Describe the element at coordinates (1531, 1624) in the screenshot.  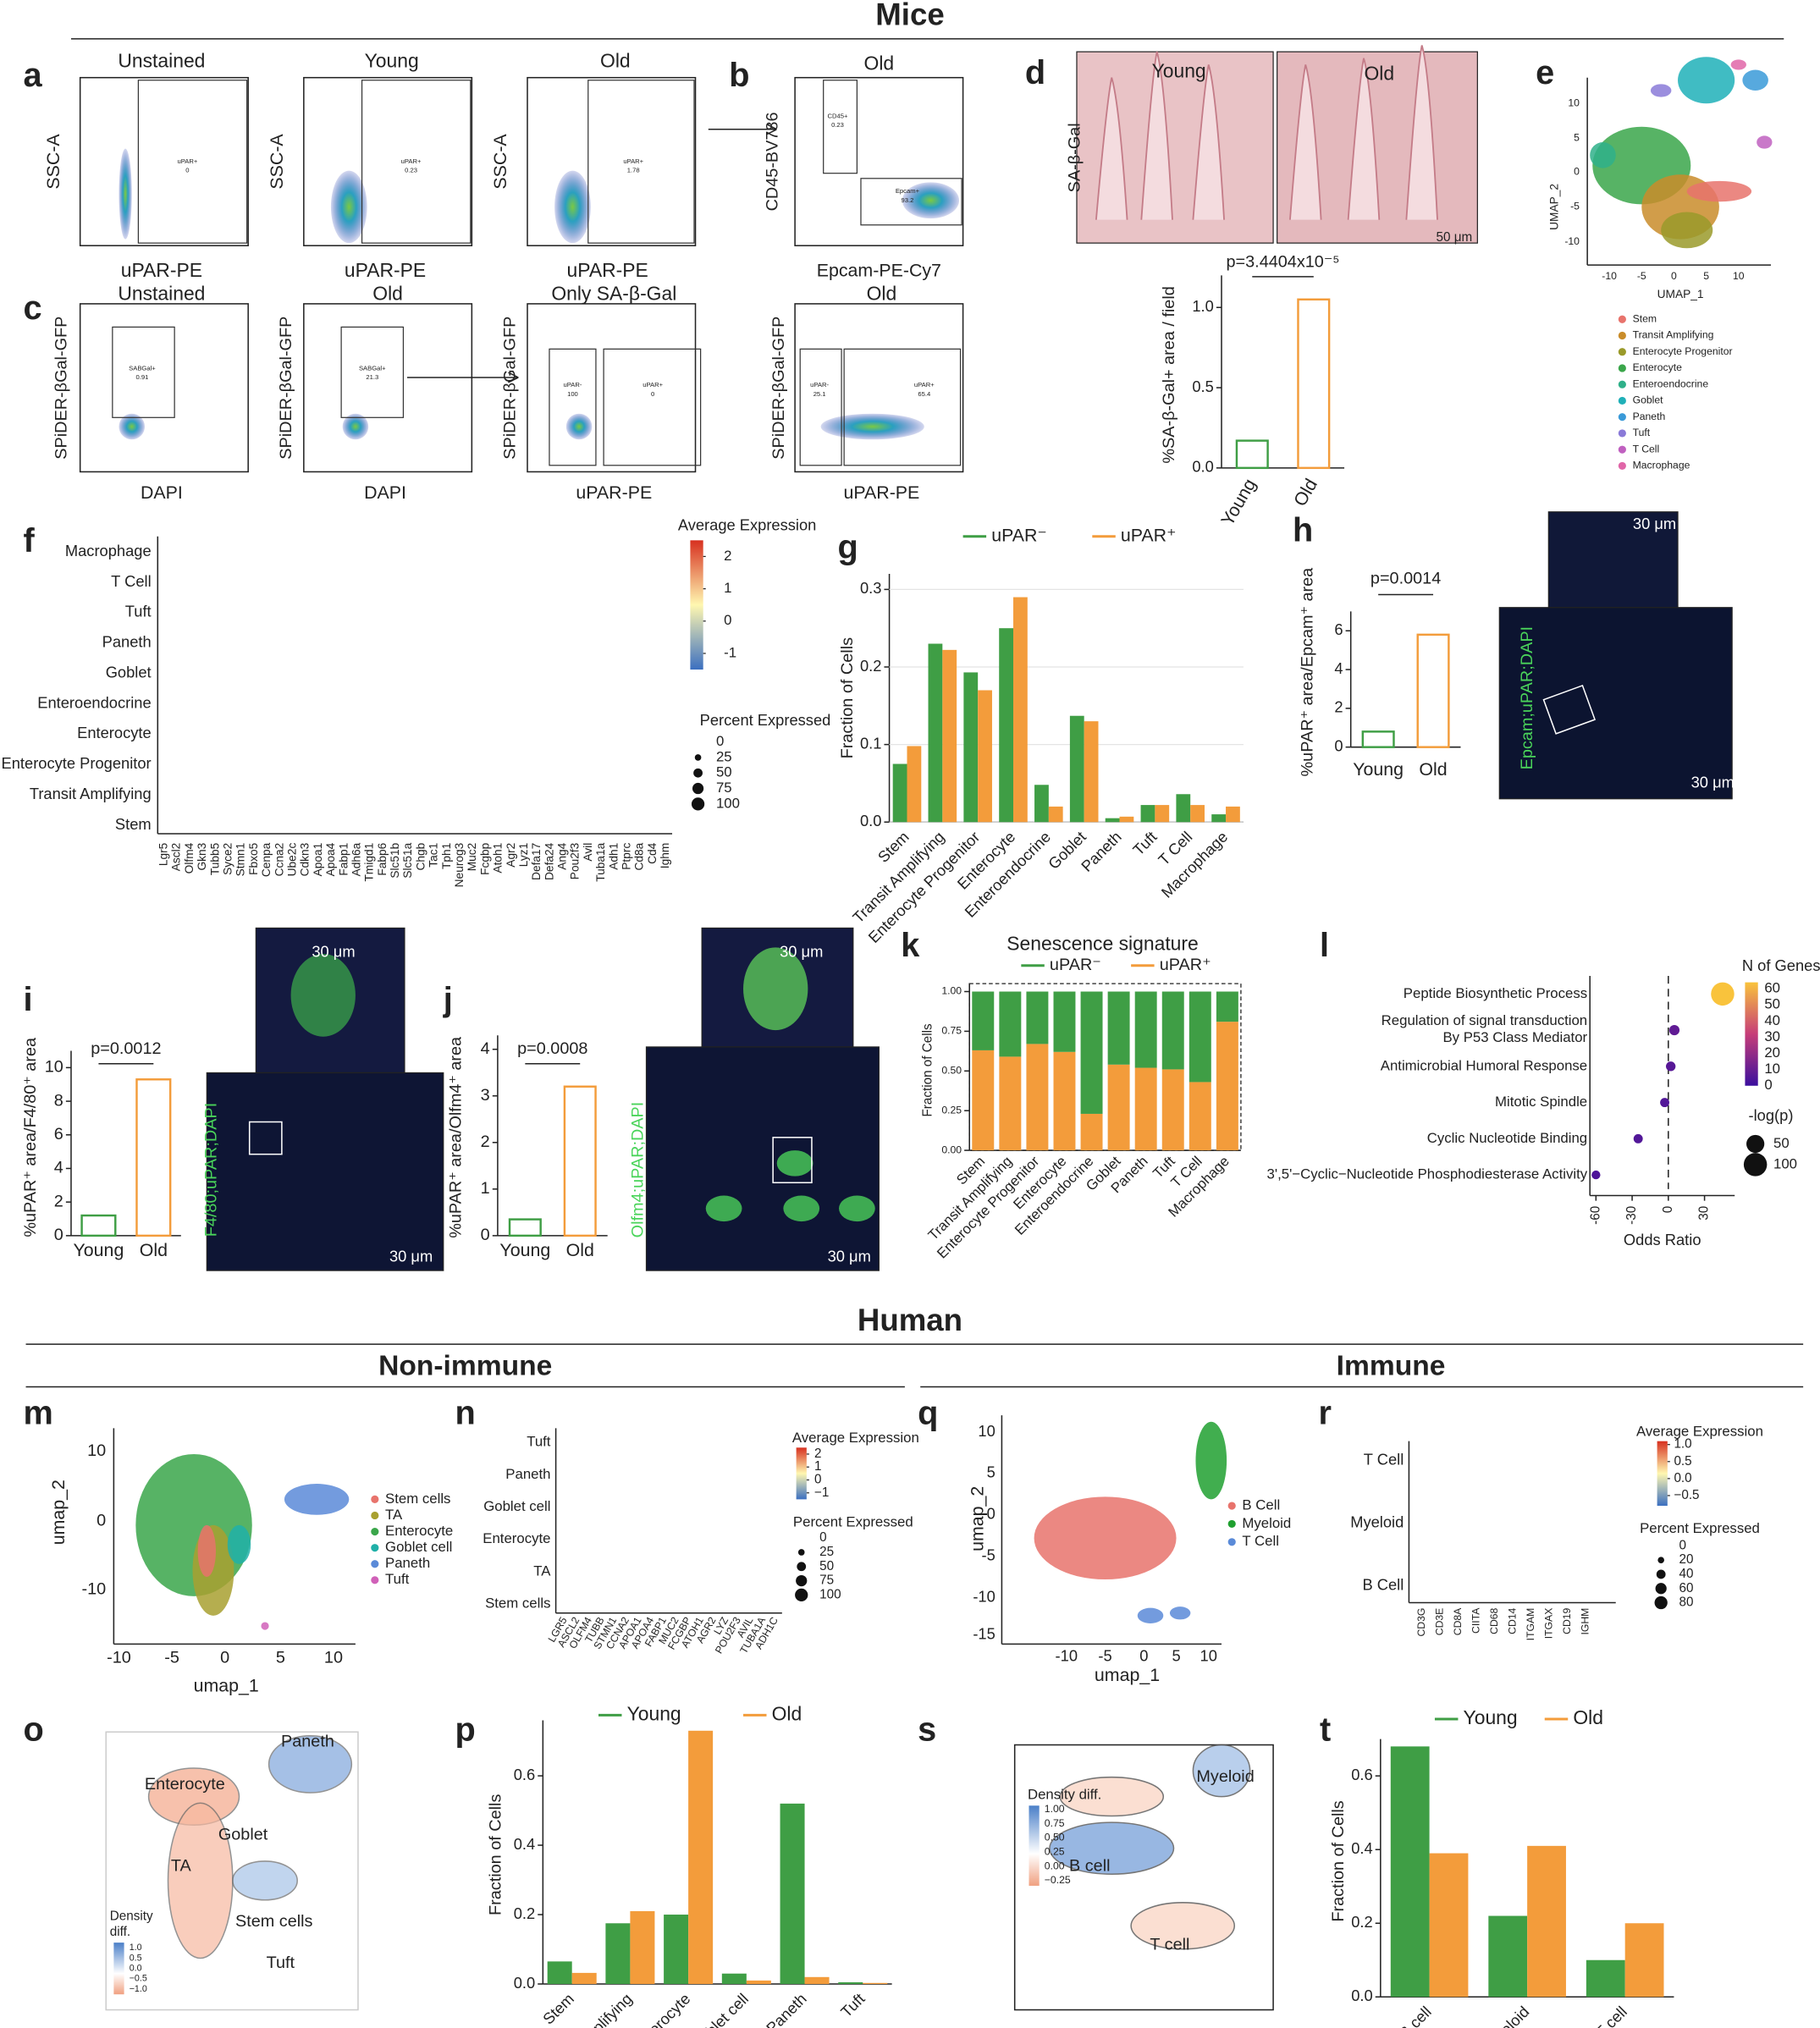
I see `gene-label: ITGAM` at that location.